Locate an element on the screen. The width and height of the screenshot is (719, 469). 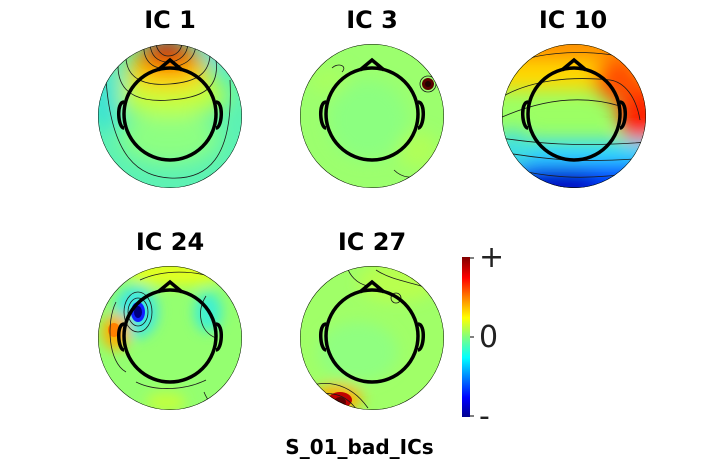
ic10-title: IC 10 is located at coordinates (573, 20).